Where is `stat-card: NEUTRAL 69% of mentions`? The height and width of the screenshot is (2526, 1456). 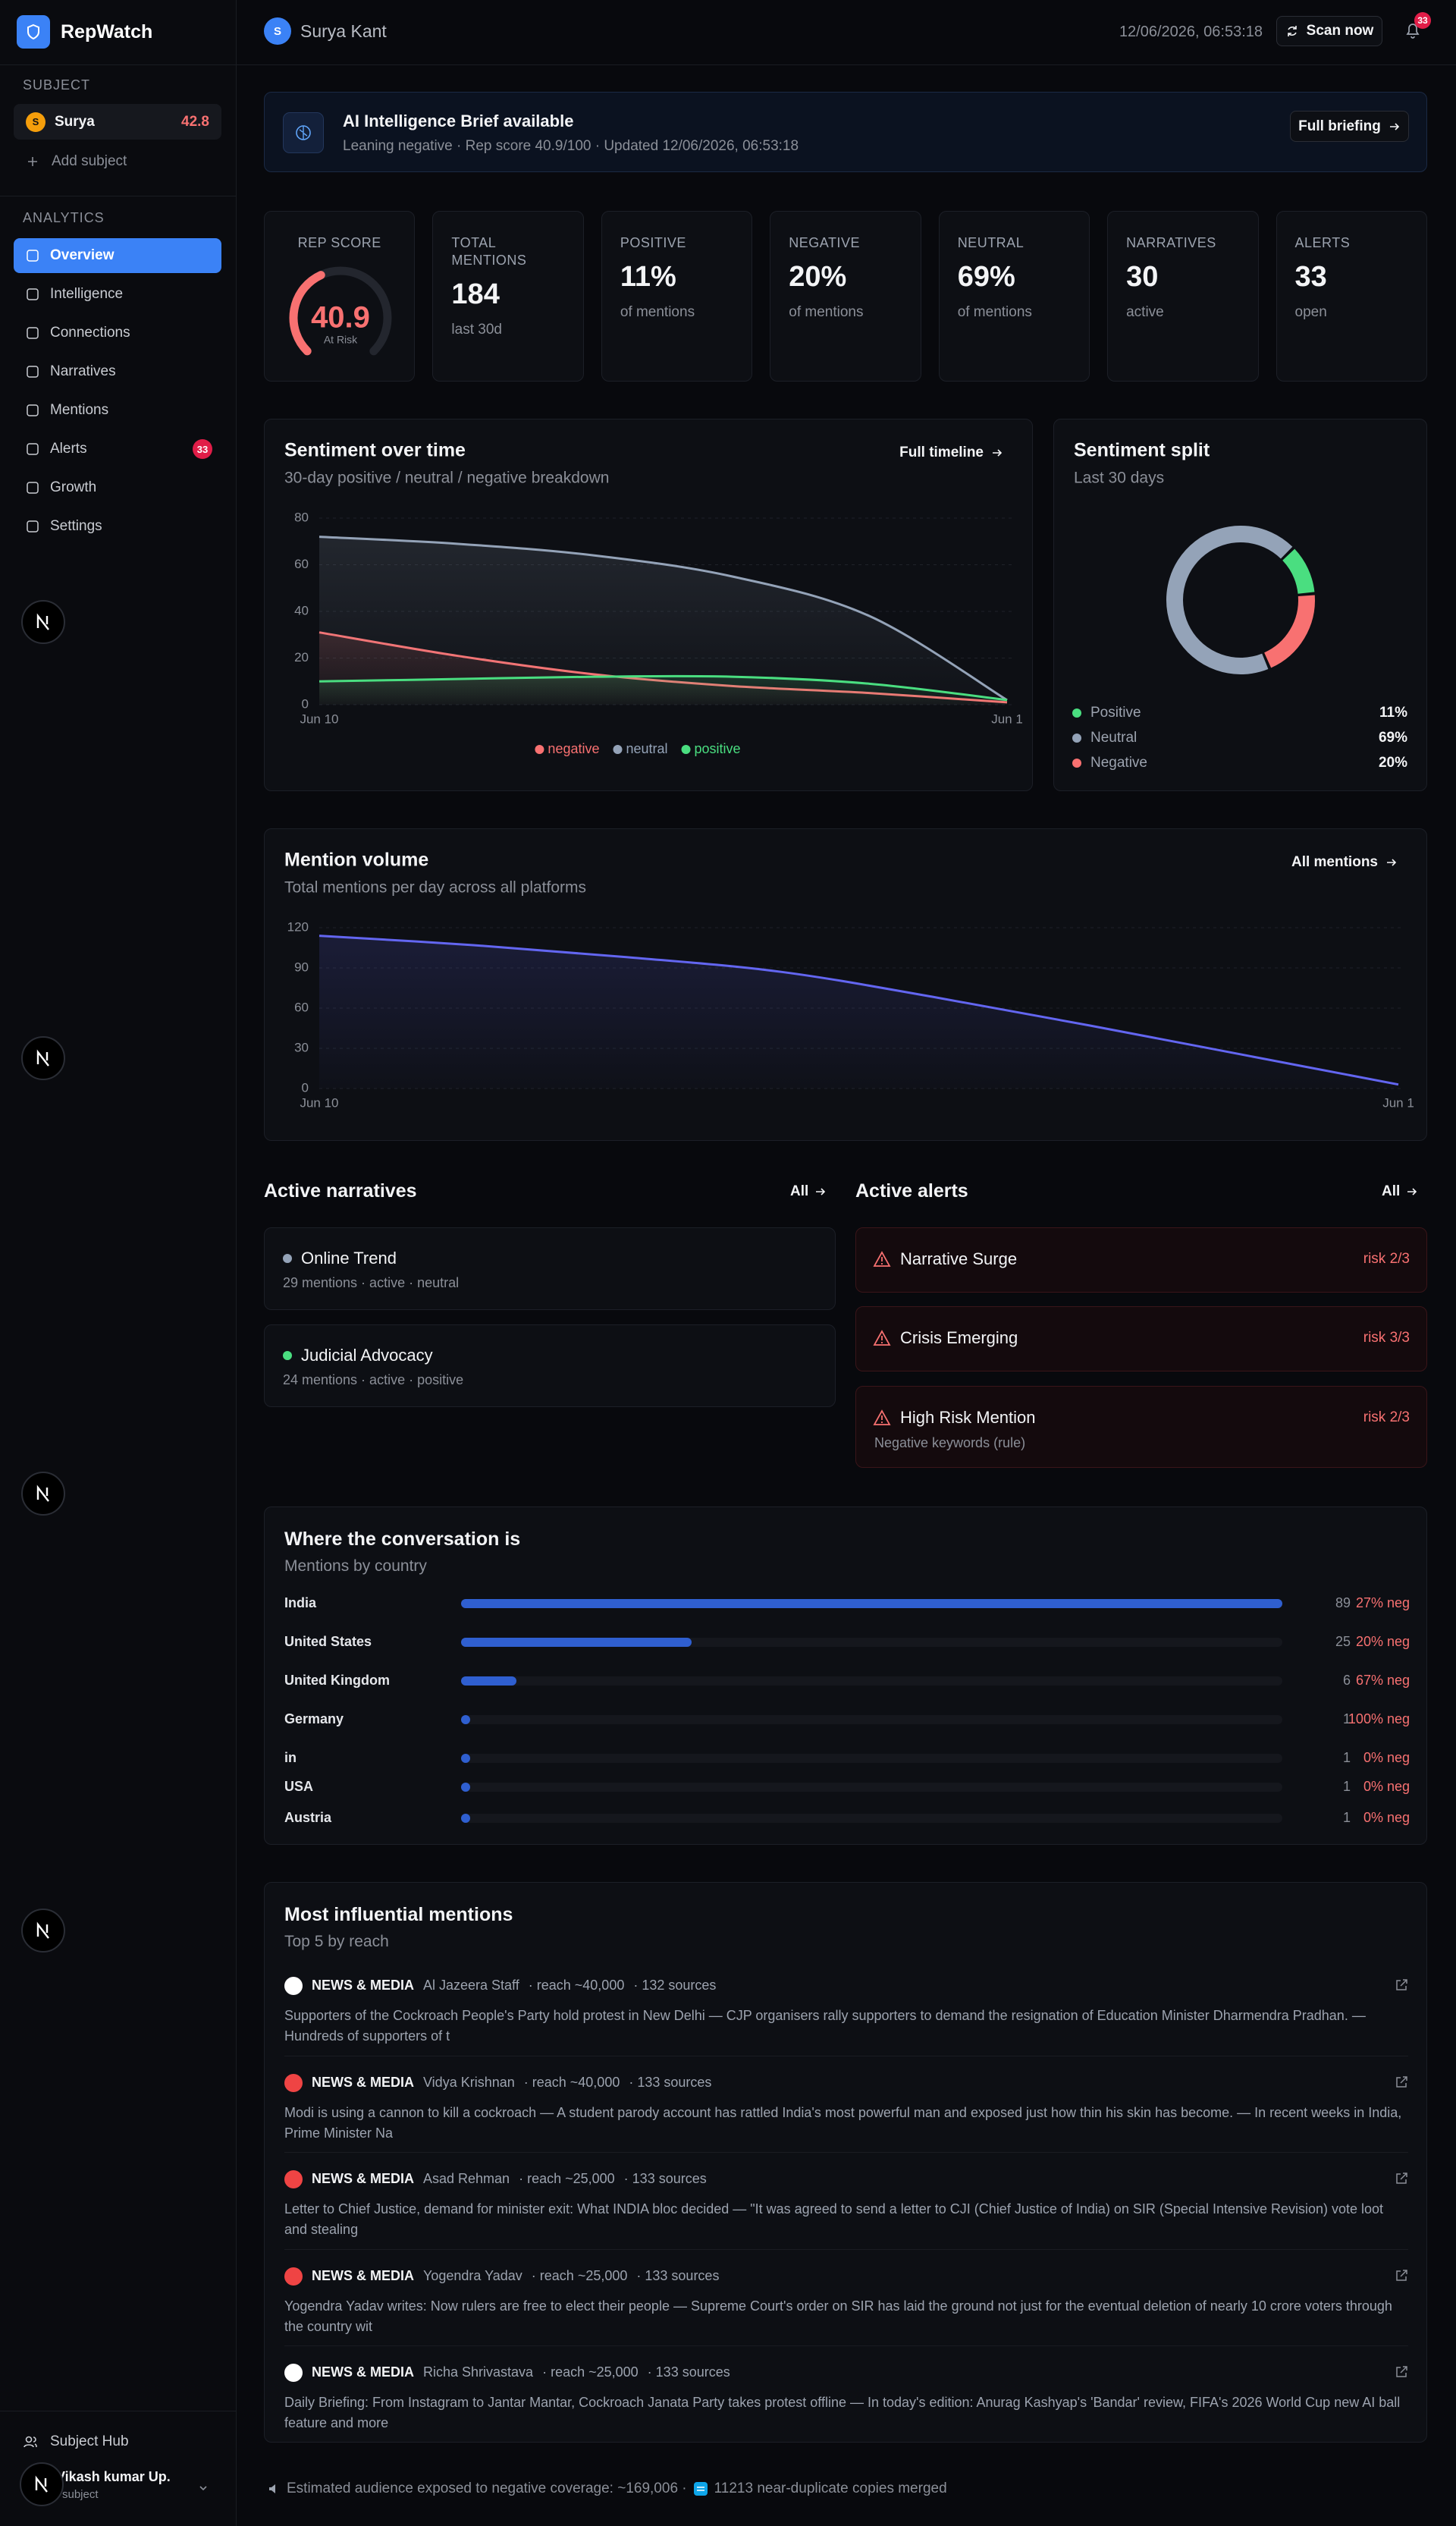
stat-card: NEUTRAL 69% of mentions is located at coordinates (1014, 296).